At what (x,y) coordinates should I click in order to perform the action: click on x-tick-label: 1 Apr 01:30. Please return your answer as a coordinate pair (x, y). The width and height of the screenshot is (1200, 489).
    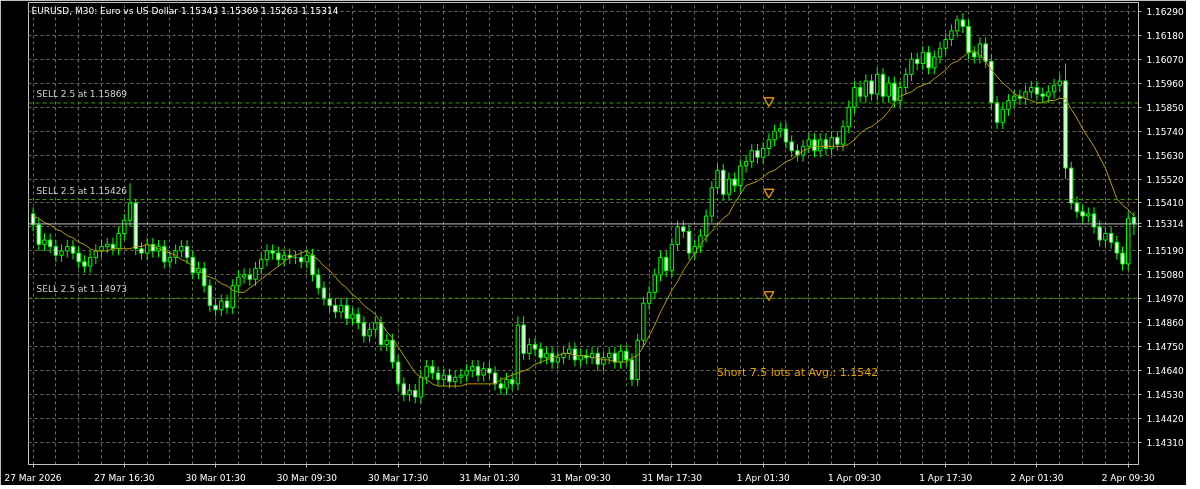
    Looking at the image, I should click on (763, 477).